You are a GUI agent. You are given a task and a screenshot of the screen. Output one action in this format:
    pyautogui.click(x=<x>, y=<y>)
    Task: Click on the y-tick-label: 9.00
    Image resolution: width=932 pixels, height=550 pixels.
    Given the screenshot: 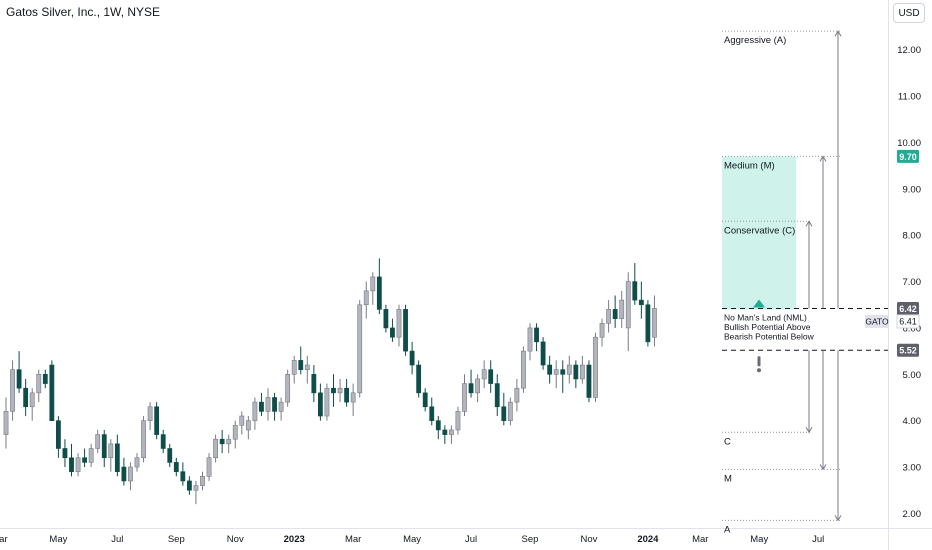 What is the action you would take?
    pyautogui.click(x=912, y=189)
    